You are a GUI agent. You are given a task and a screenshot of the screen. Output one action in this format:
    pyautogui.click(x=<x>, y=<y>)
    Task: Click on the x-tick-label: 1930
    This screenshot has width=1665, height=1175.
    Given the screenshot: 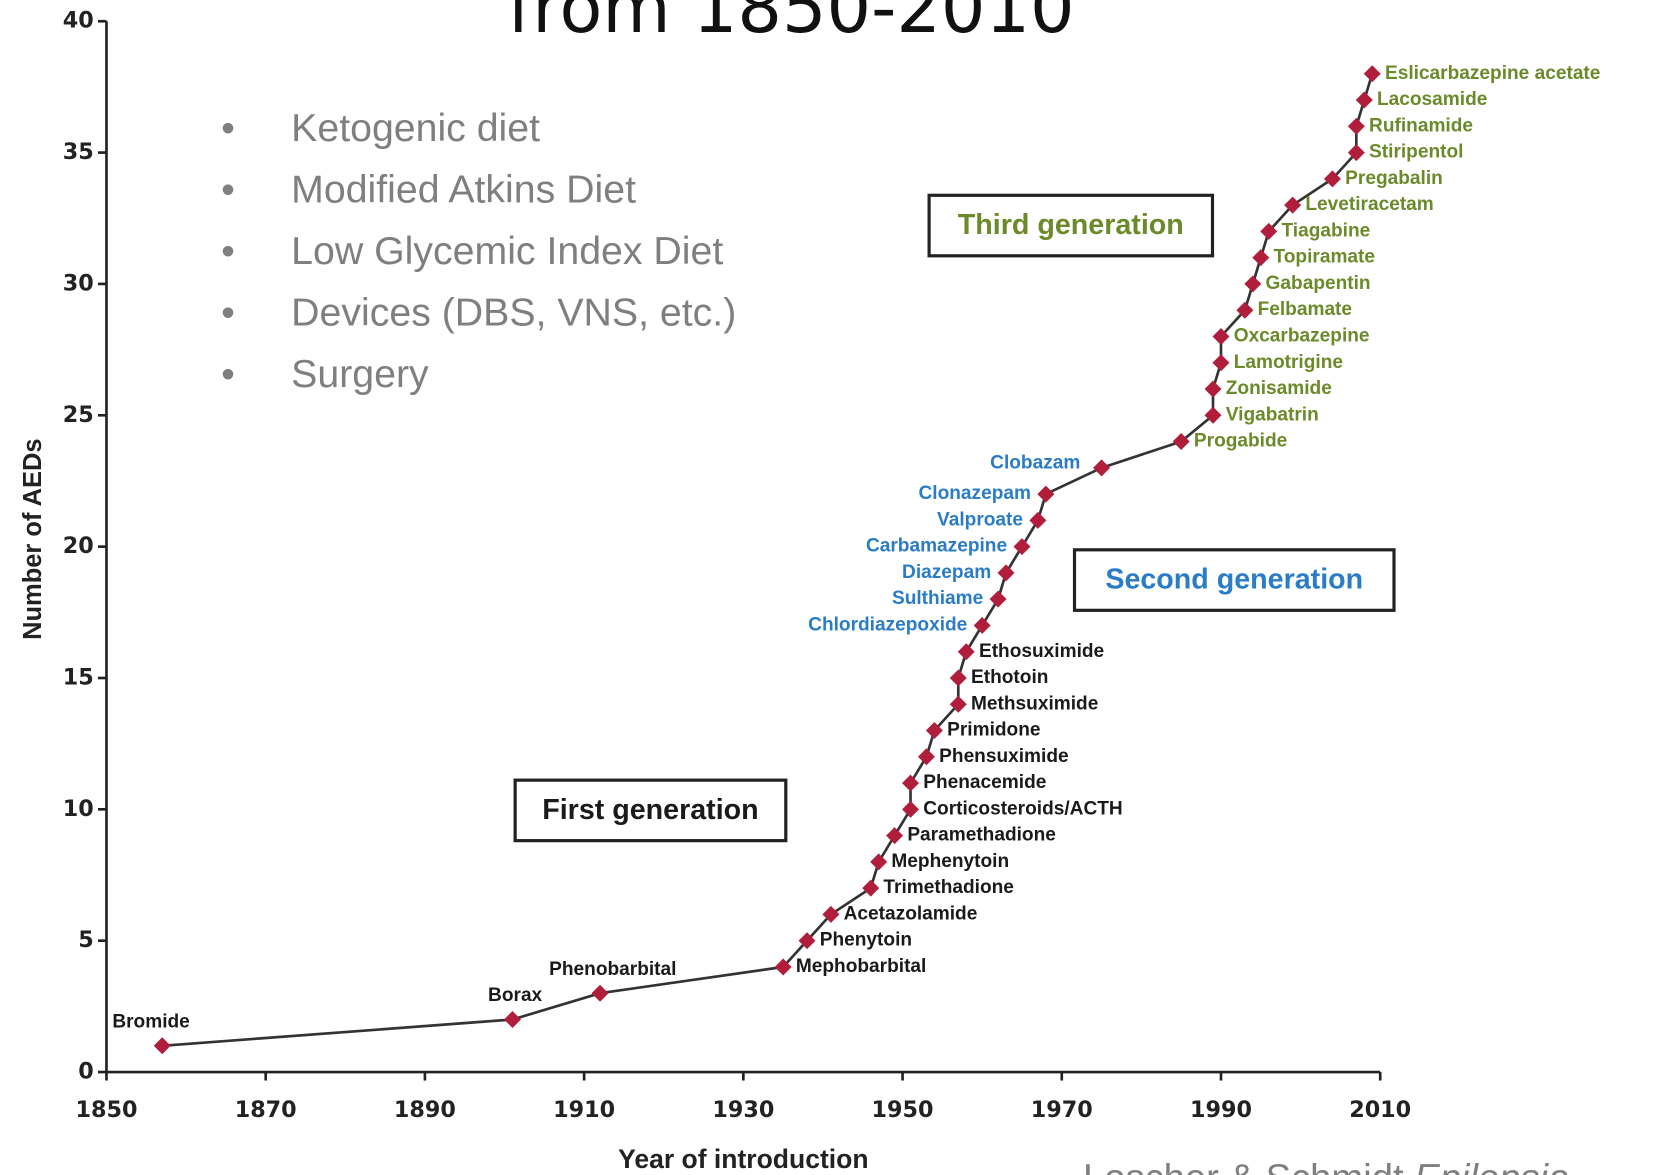 What is the action you would take?
    pyautogui.click(x=743, y=1110)
    